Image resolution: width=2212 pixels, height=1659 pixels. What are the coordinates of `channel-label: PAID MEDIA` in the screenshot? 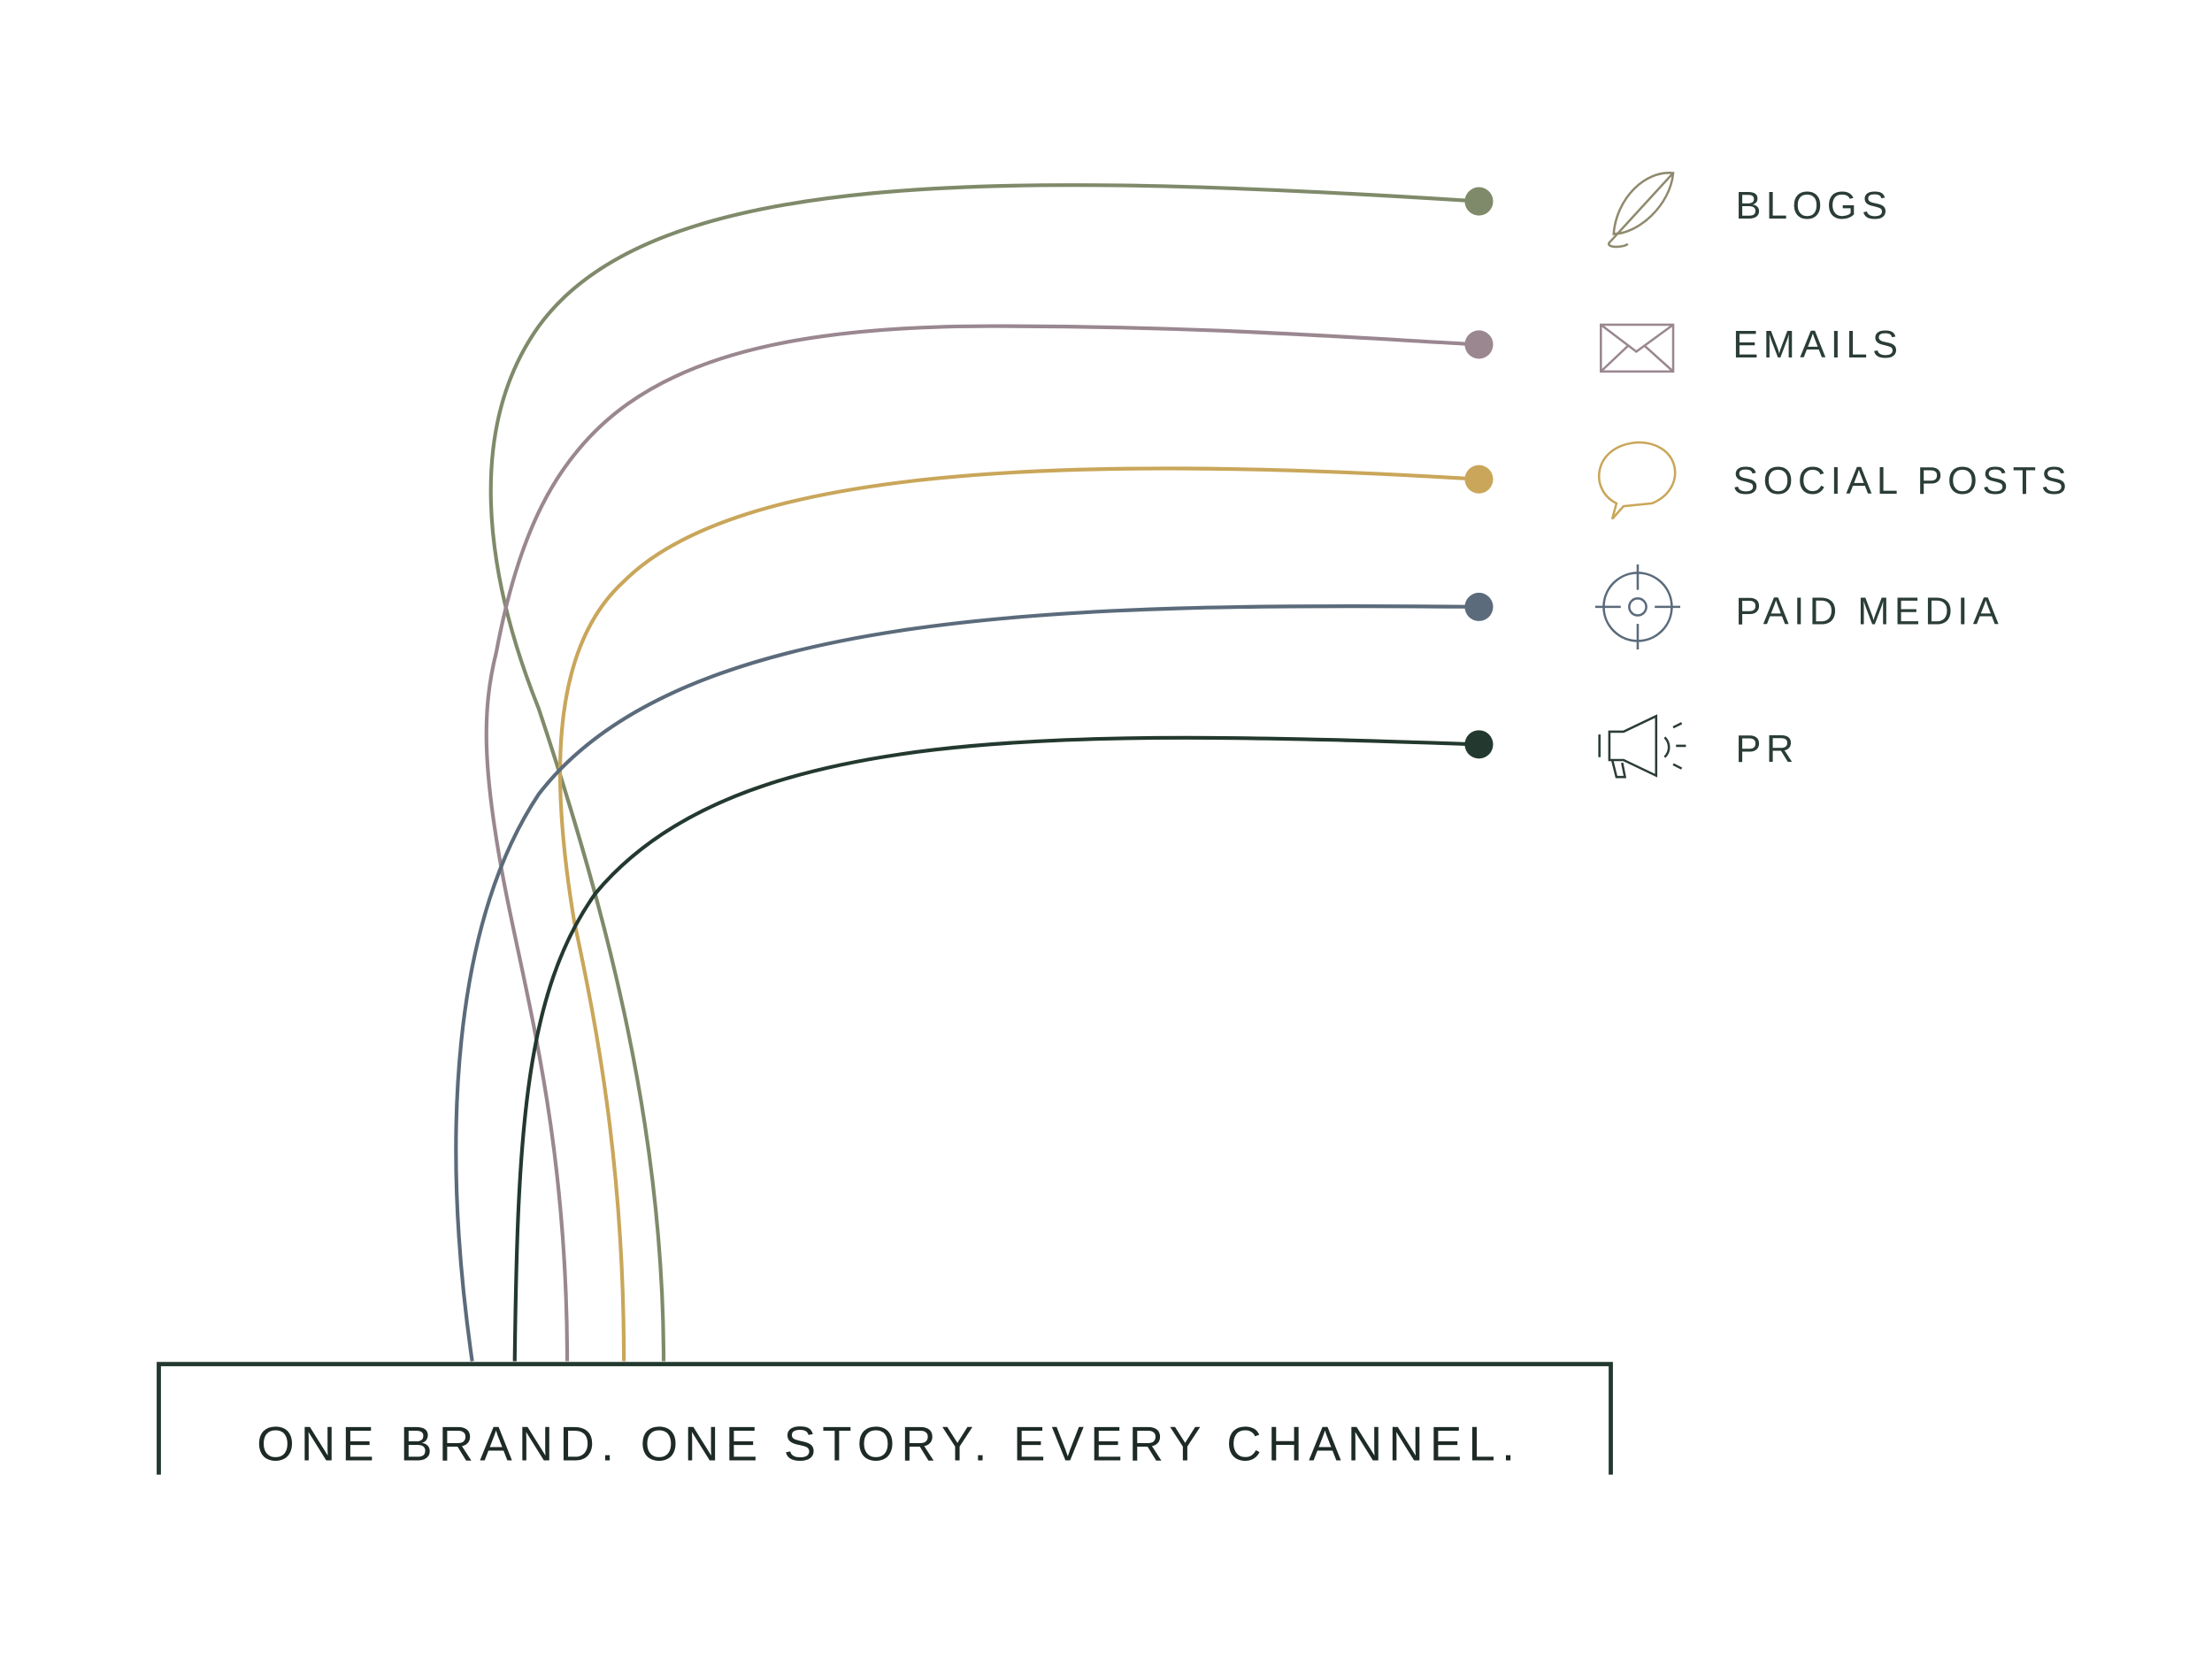 It's located at (1870, 611).